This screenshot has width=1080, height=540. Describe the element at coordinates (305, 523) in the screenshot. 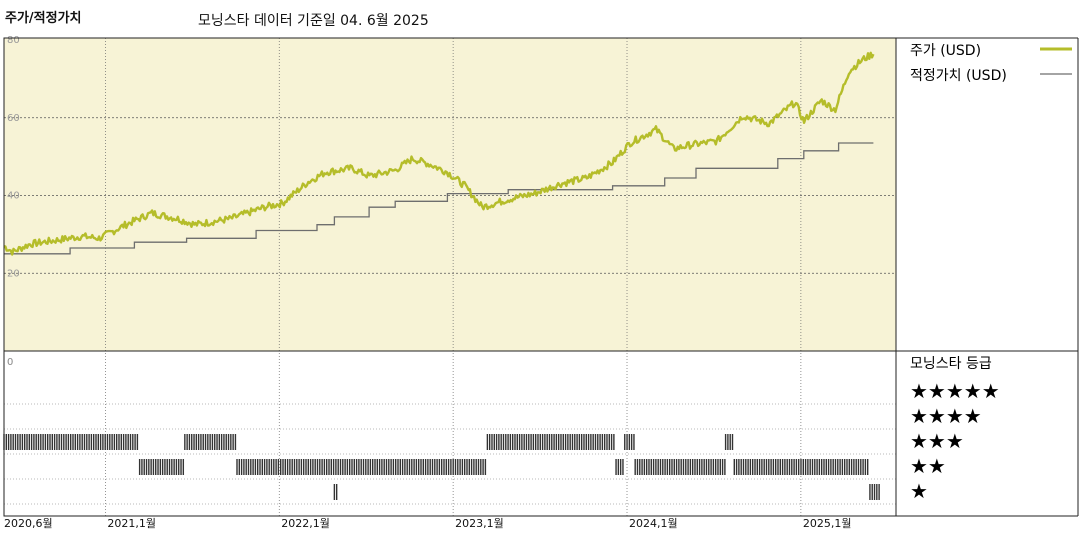

I see `x-tick-label: 2022,1월` at that location.